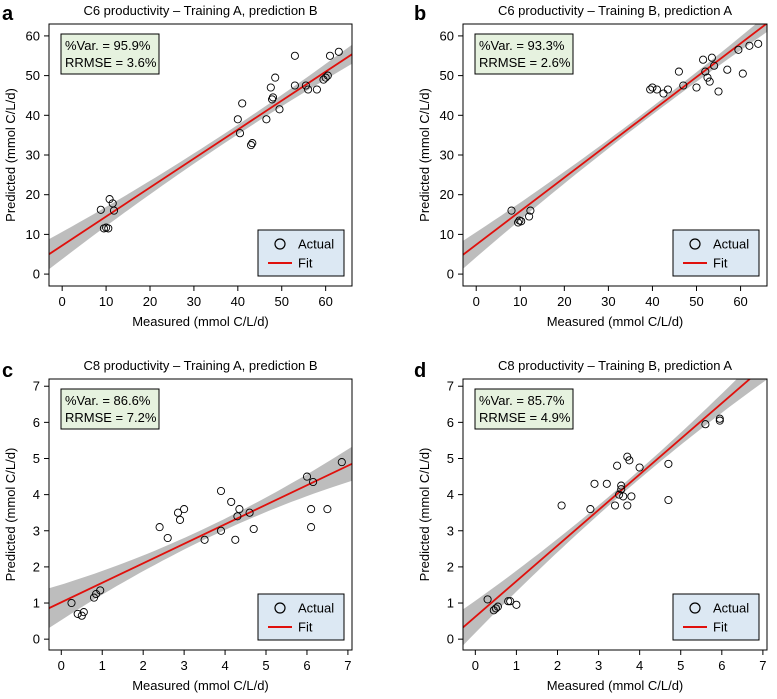 The width and height of the screenshot is (777, 699). I want to click on y-tick-label: 7, so click(450, 386).